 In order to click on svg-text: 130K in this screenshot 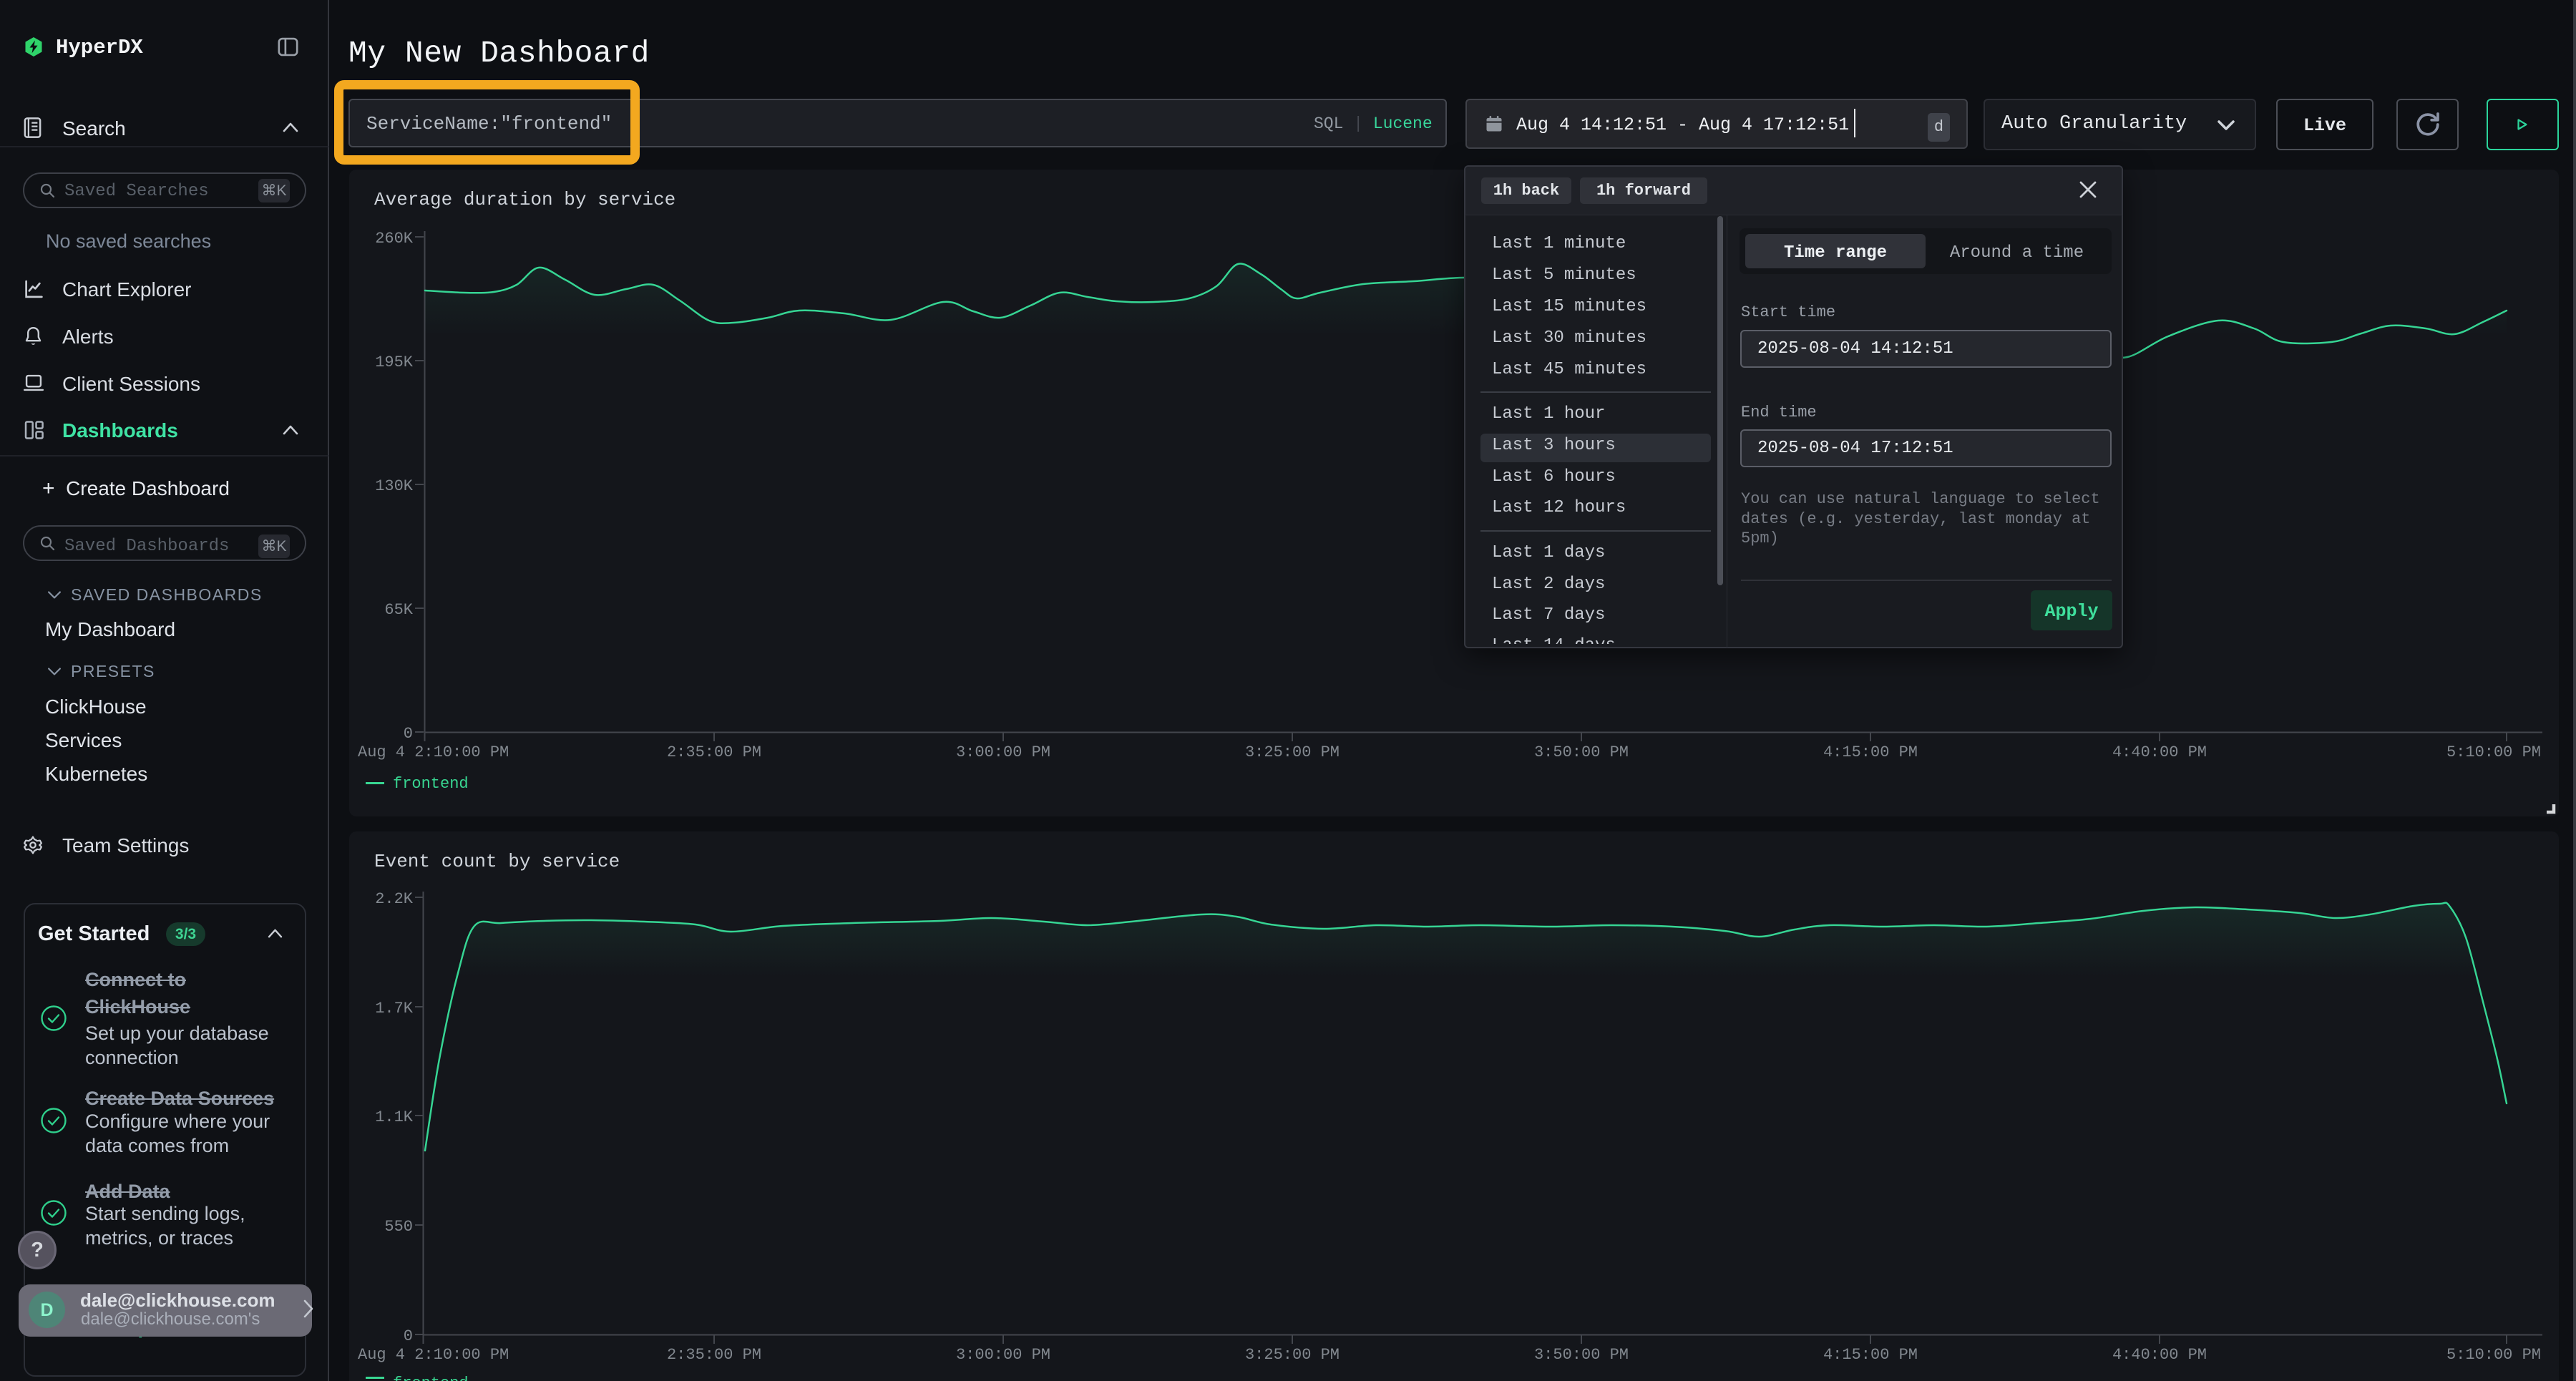, I will do `click(394, 486)`.